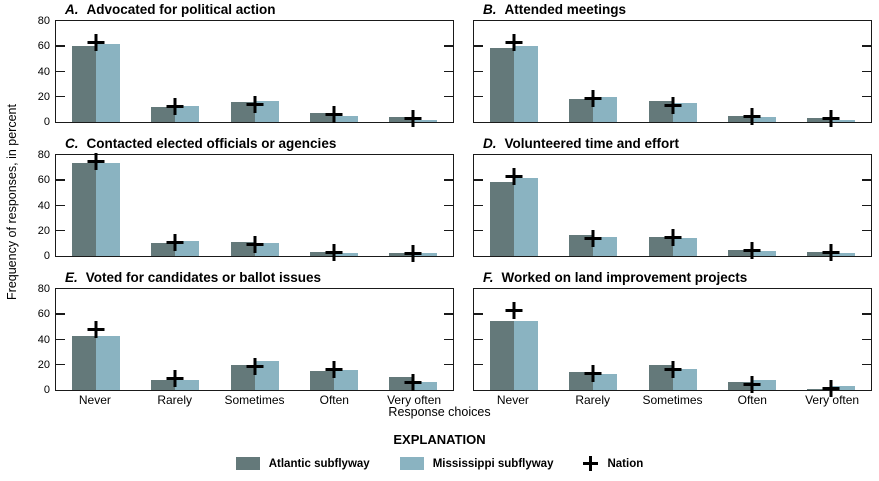 The width and height of the screenshot is (879, 481). What do you see at coordinates (46, 390) in the screenshot?
I see `y-tick-label: 0` at bounding box center [46, 390].